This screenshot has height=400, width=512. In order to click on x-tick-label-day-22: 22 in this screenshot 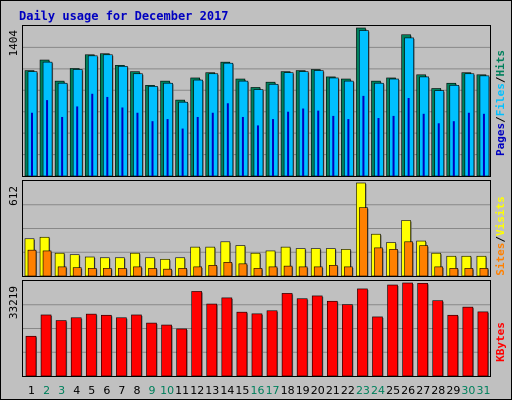, I will do `click(348, 390)`.